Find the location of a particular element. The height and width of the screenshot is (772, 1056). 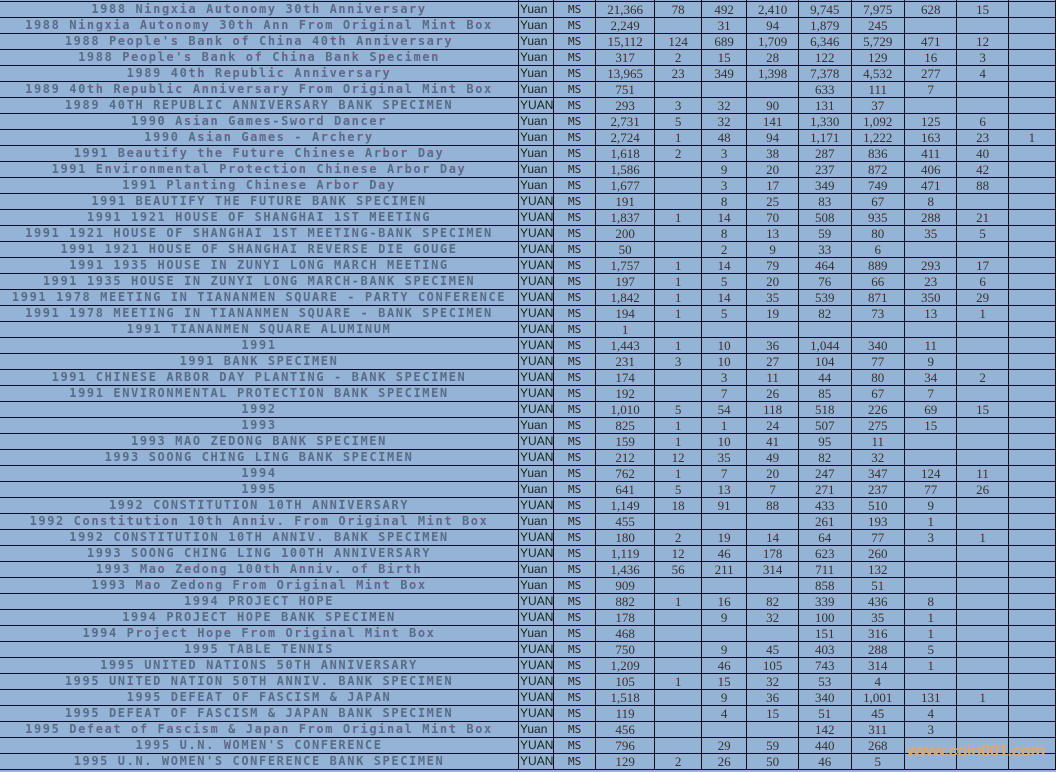

cell-total: 1,586 is located at coordinates (625, 169).